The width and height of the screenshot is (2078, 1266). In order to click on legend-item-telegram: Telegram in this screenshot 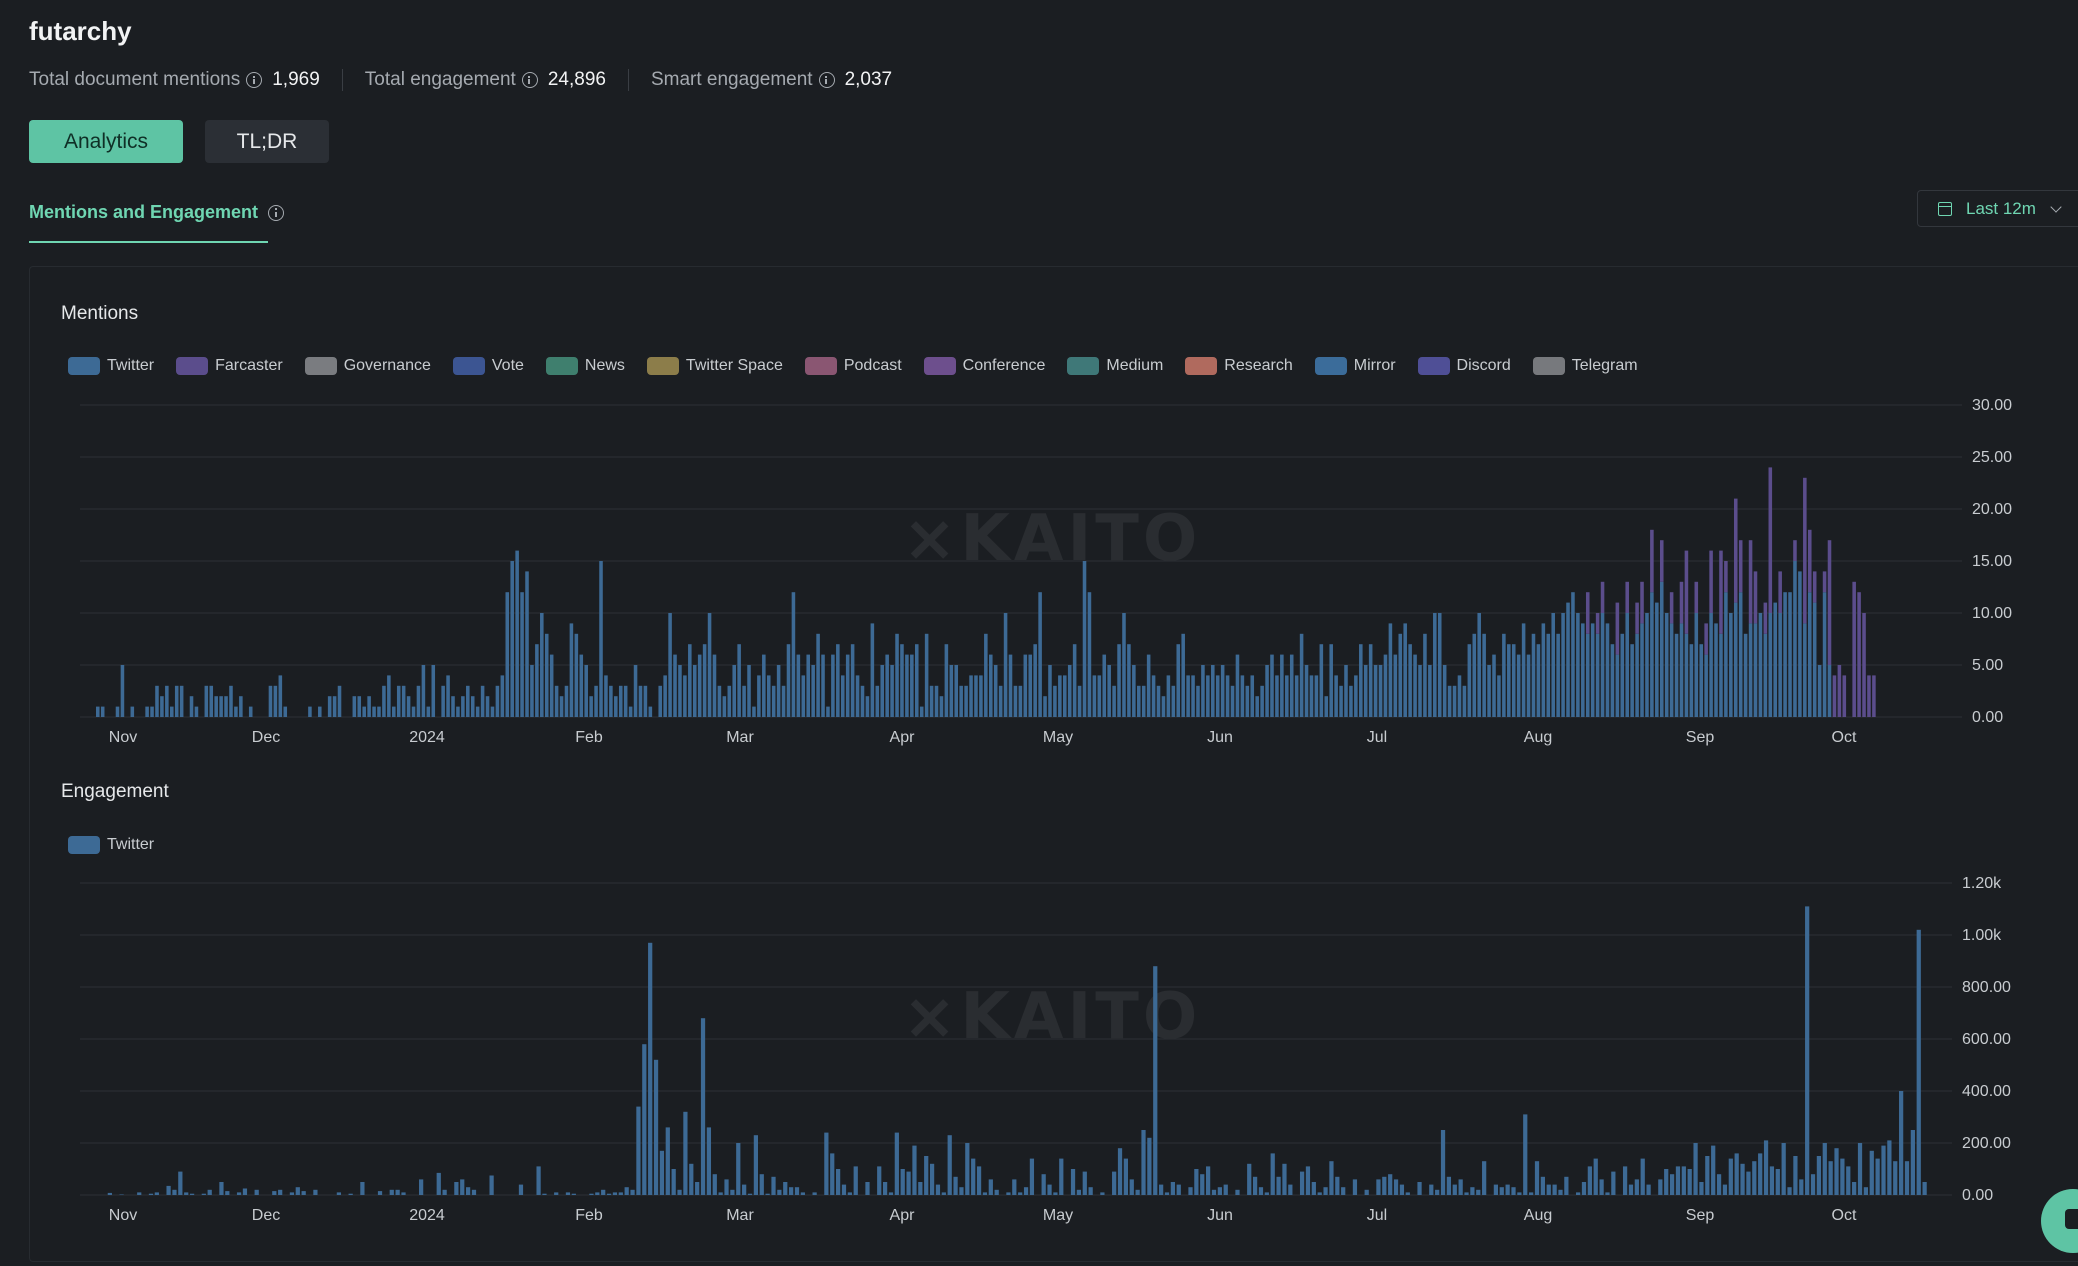, I will do `click(1585, 366)`.